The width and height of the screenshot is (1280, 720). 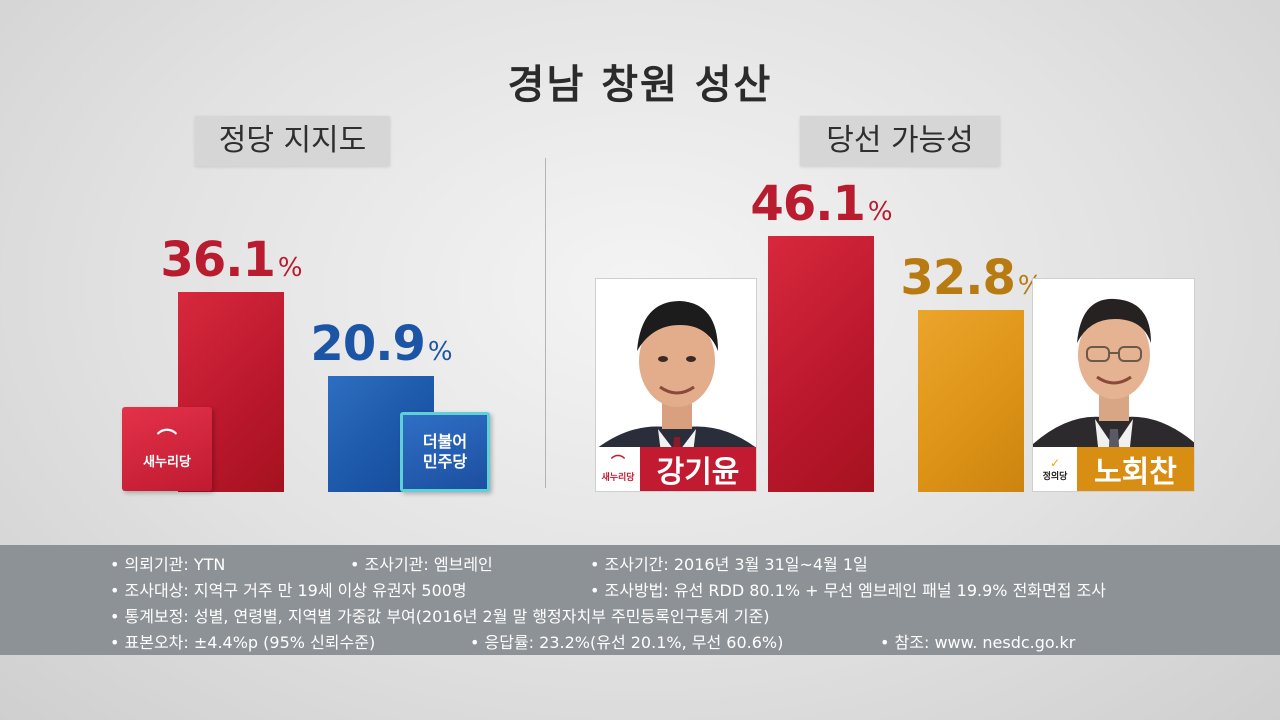 I want to click on bar-kang, so click(x=821, y=364).